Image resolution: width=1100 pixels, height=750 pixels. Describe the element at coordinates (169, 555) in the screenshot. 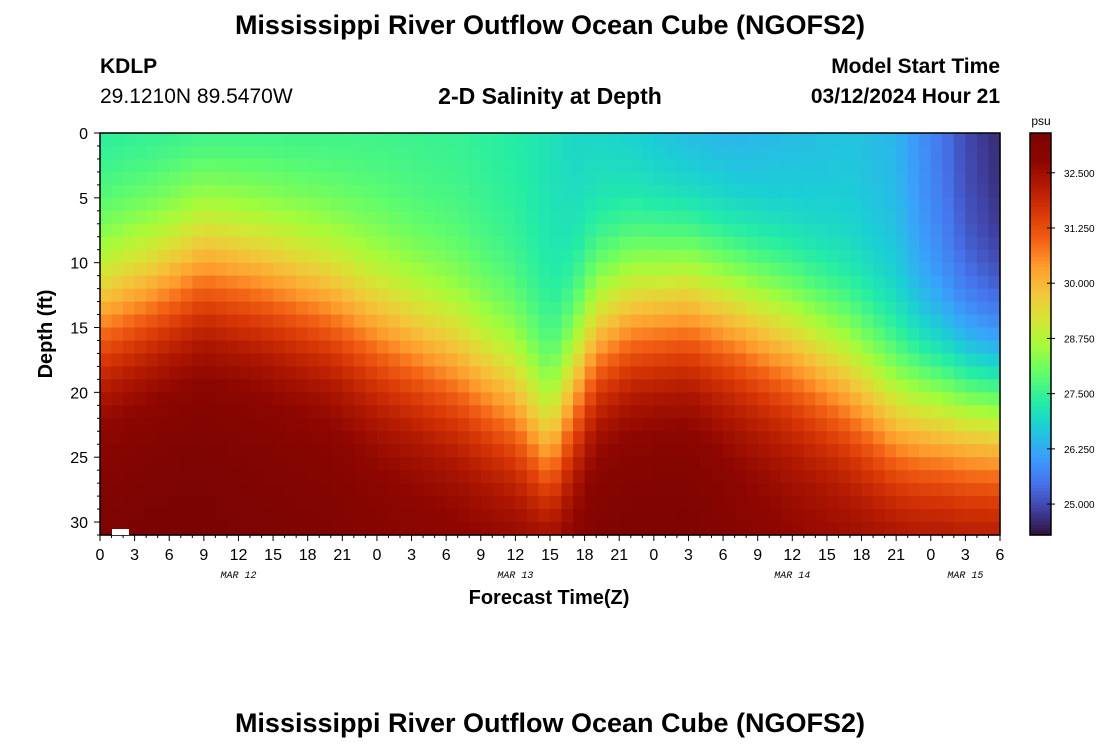

I see `x-tick-label: 6` at that location.